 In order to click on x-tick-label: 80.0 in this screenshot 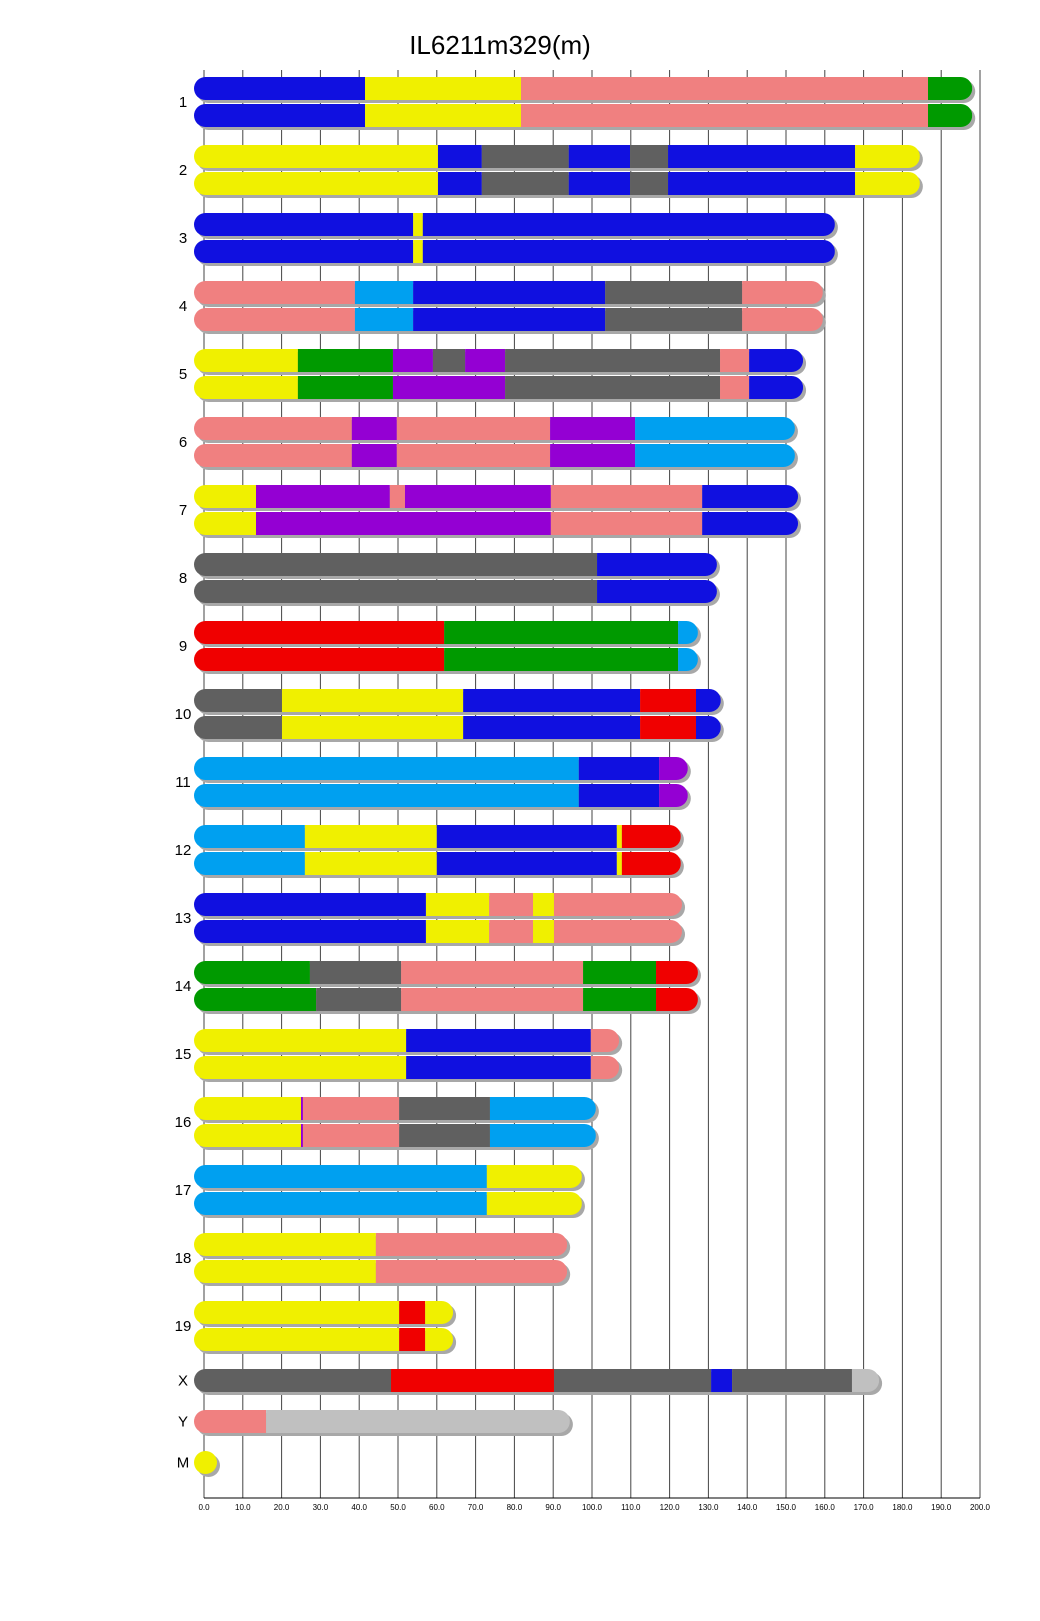, I will do `click(515, 1507)`.